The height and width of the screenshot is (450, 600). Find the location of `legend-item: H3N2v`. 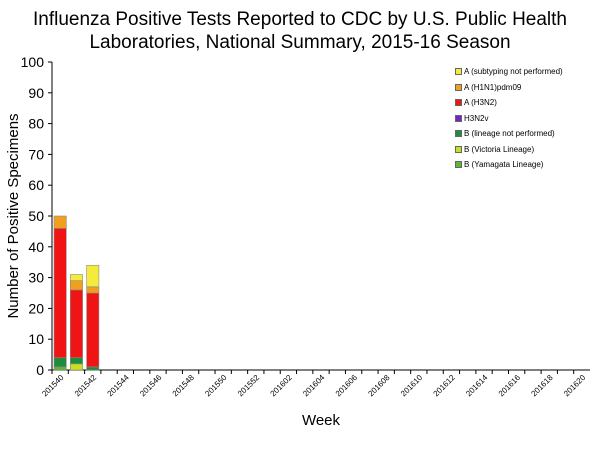

legend-item: H3N2v is located at coordinates (509, 119).